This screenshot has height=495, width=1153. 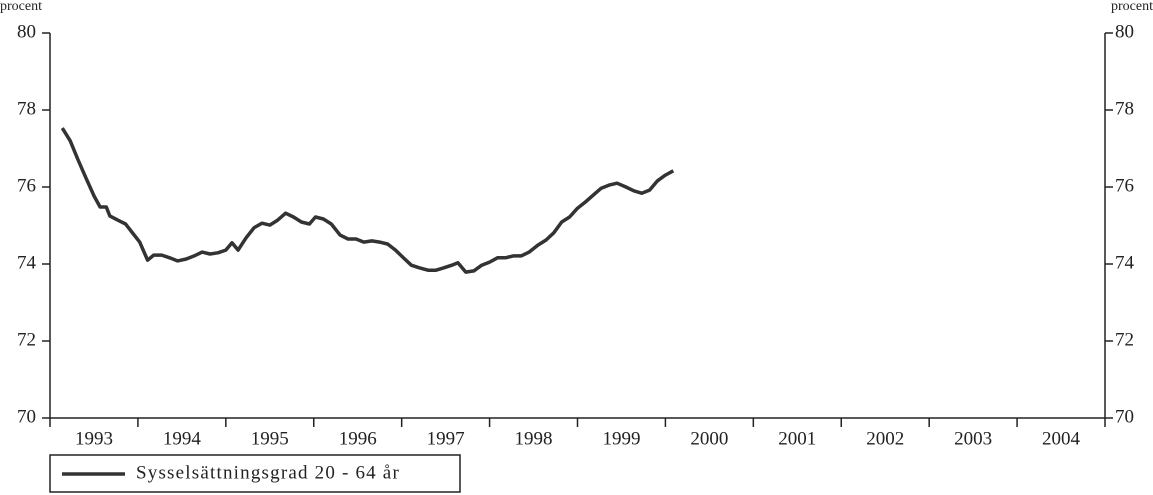 What do you see at coordinates (26, 185) in the screenshot?
I see `y-tick-label: 76` at bounding box center [26, 185].